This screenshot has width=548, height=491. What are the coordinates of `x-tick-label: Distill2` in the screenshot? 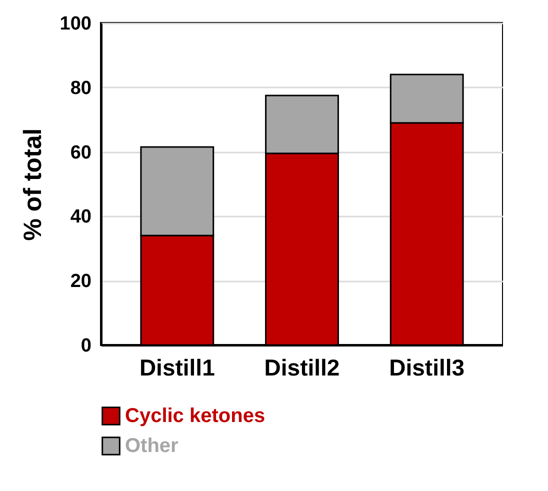 It's located at (302, 367).